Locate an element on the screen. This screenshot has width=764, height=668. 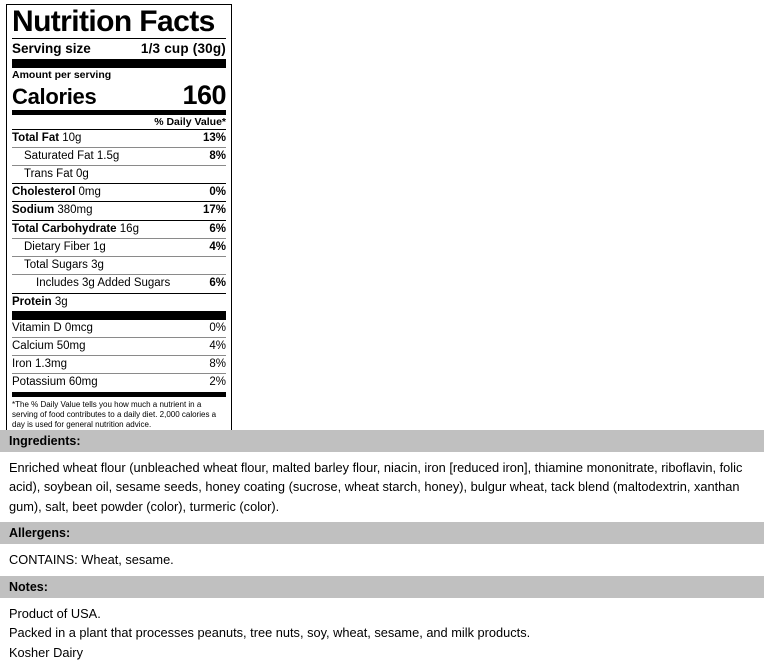
nutrient-row-total-carbohydrate: Total Carbohydrate 16g 6% is located at coordinates (119, 229).